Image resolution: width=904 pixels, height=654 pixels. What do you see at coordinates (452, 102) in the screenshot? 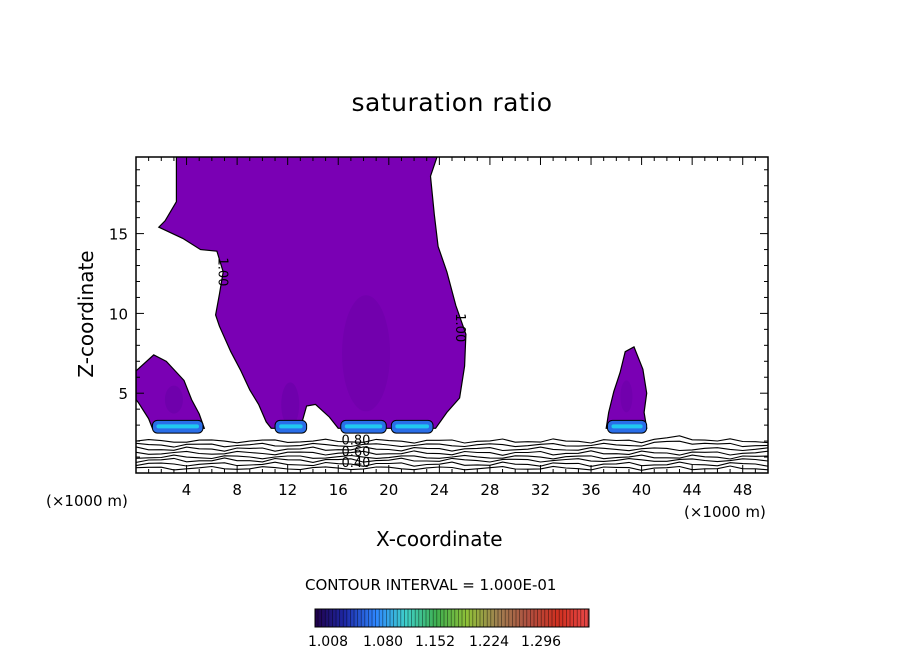
I see `chart-title: saturation ratio` at bounding box center [452, 102].